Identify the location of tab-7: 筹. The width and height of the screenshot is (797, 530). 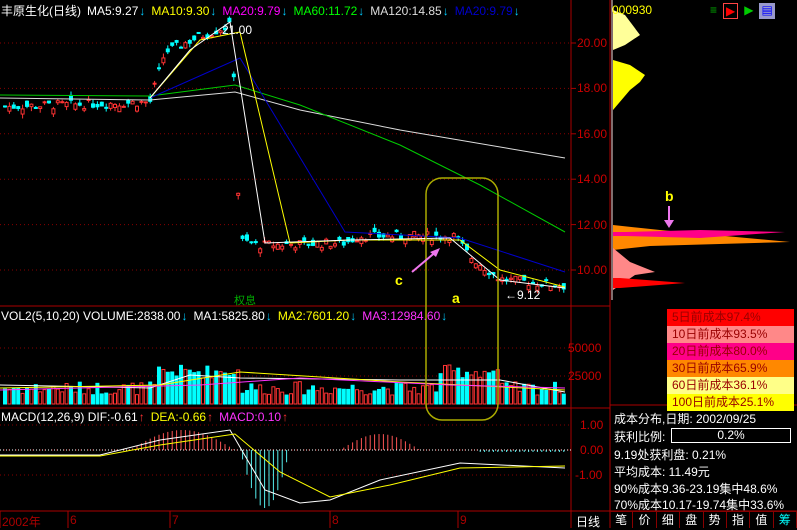
(785, 520).